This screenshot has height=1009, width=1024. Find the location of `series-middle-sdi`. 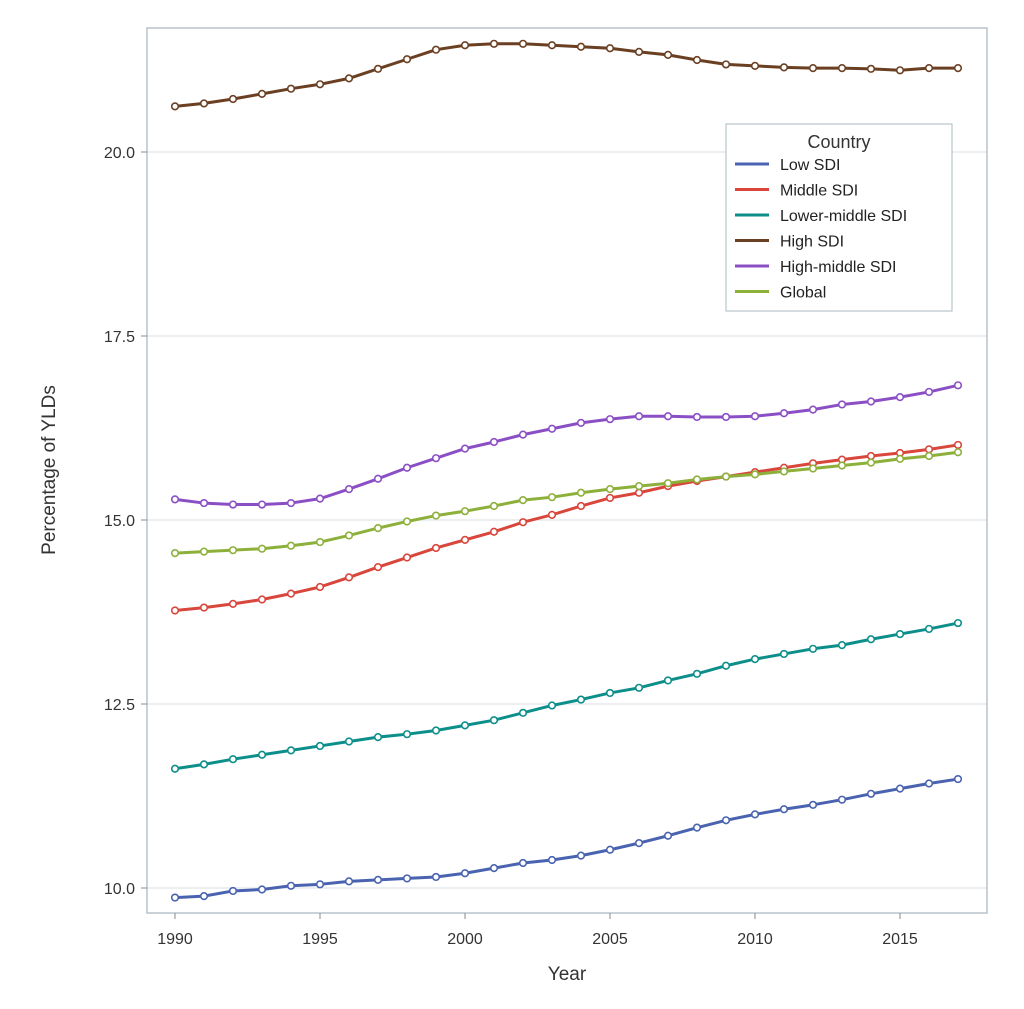

series-middle-sdi is located at coordinates (566, 527).